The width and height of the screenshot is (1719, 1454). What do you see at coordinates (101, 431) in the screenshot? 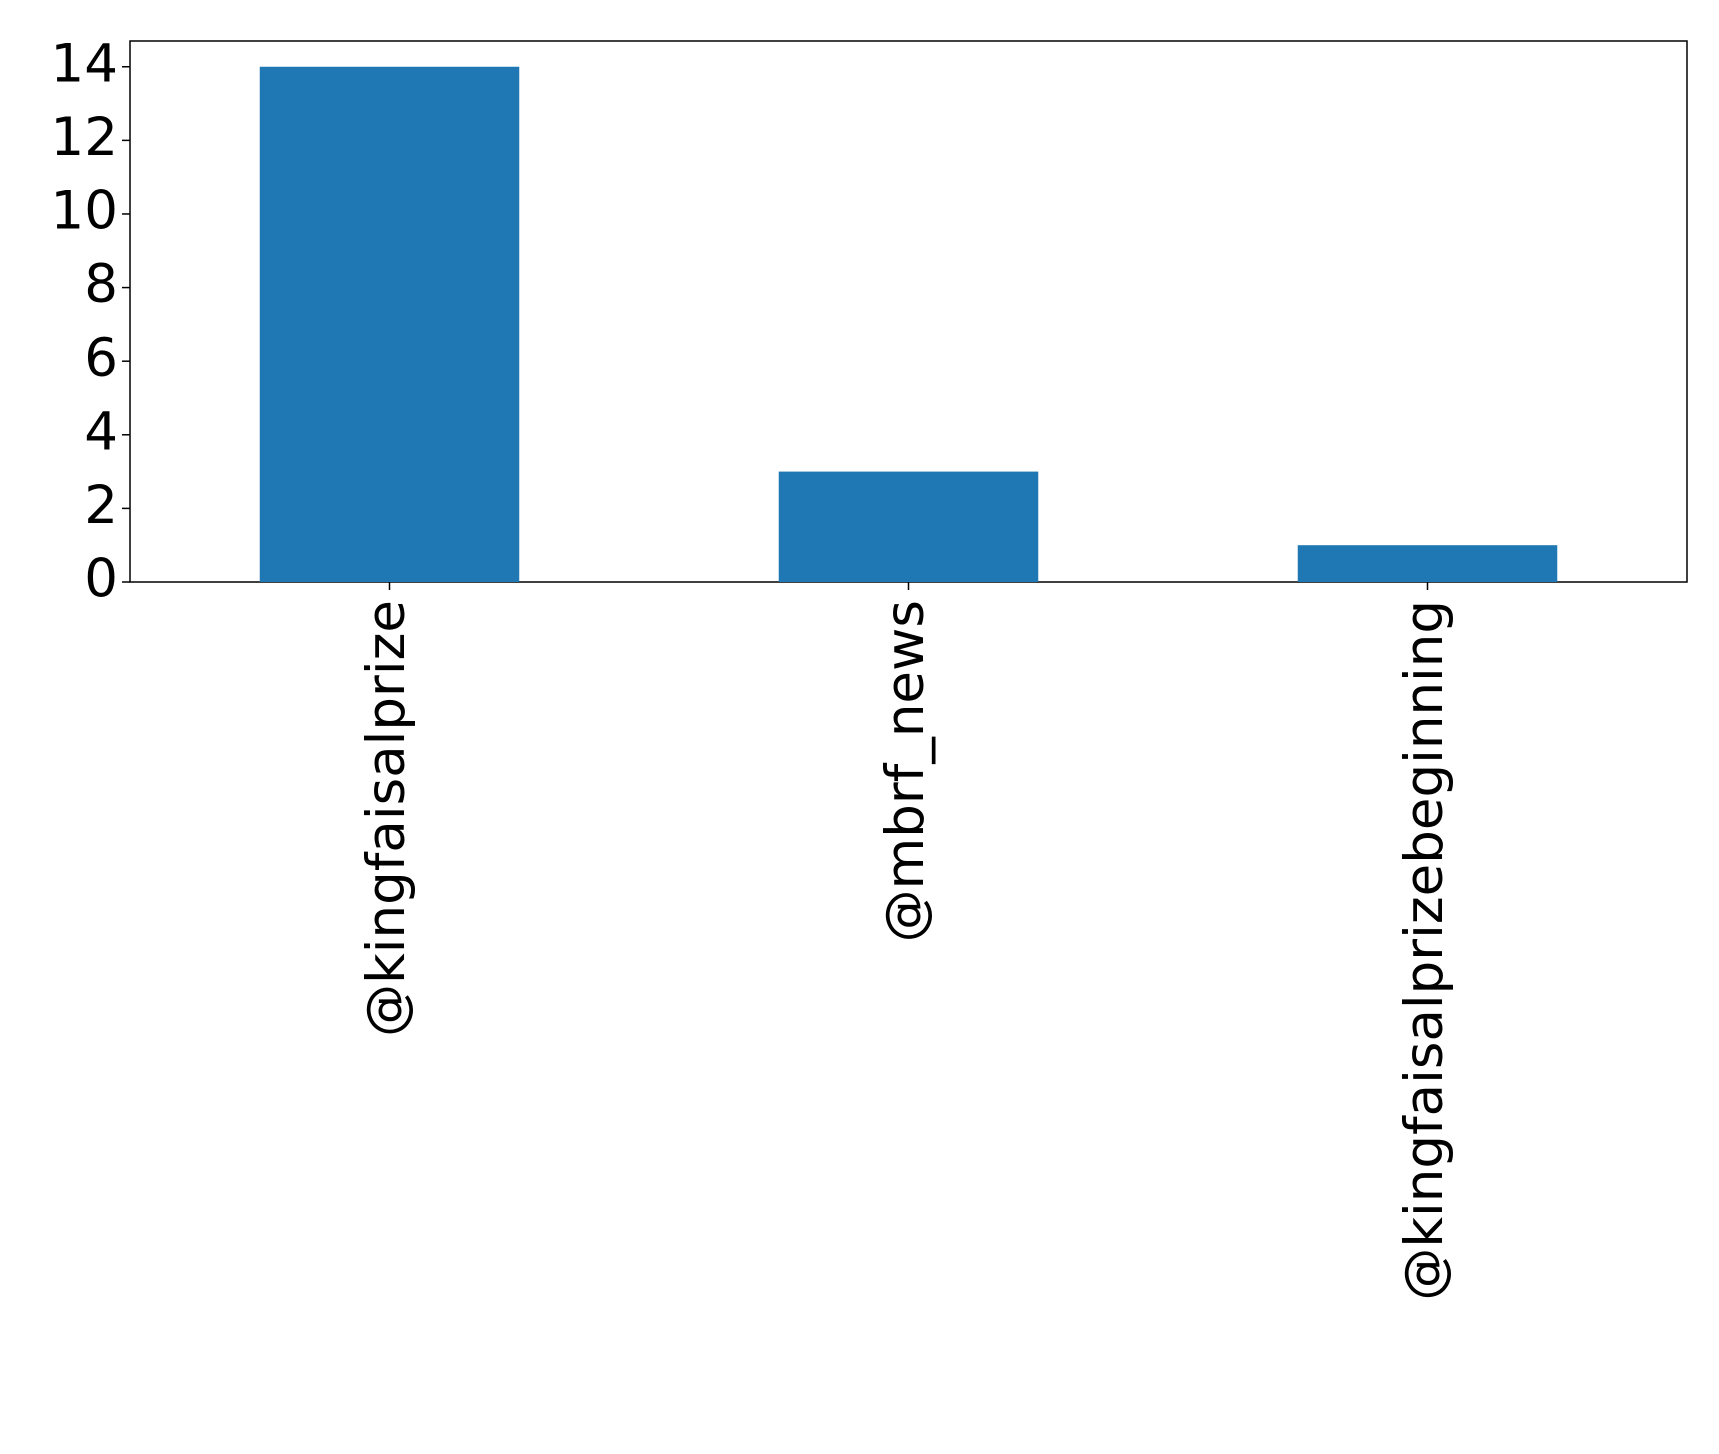
I see `y-tick-label: 4` at bounding box center [101, 431].